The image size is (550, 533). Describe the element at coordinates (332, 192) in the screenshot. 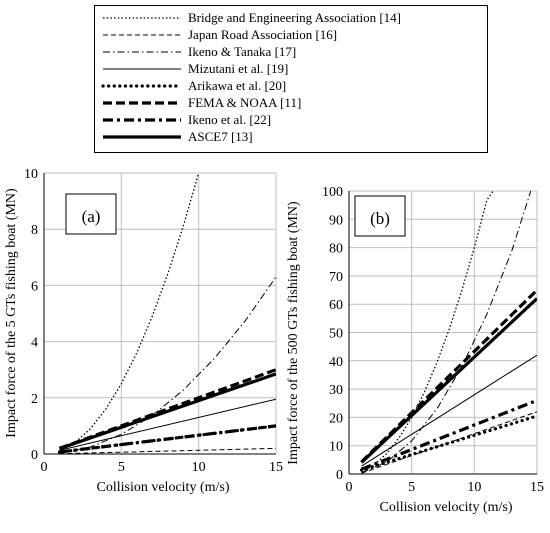

I see `y-tick-label: 100` at that location.